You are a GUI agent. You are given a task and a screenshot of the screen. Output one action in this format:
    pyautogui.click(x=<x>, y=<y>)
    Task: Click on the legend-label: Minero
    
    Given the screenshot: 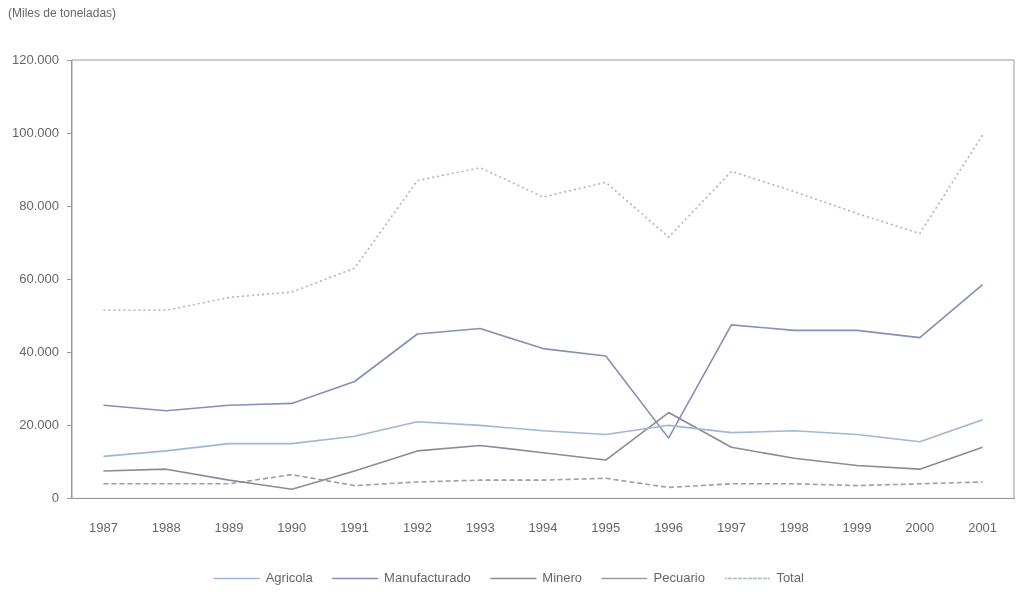 What is the action you would take?
    pyautogui.click(x=562, y=578)
    